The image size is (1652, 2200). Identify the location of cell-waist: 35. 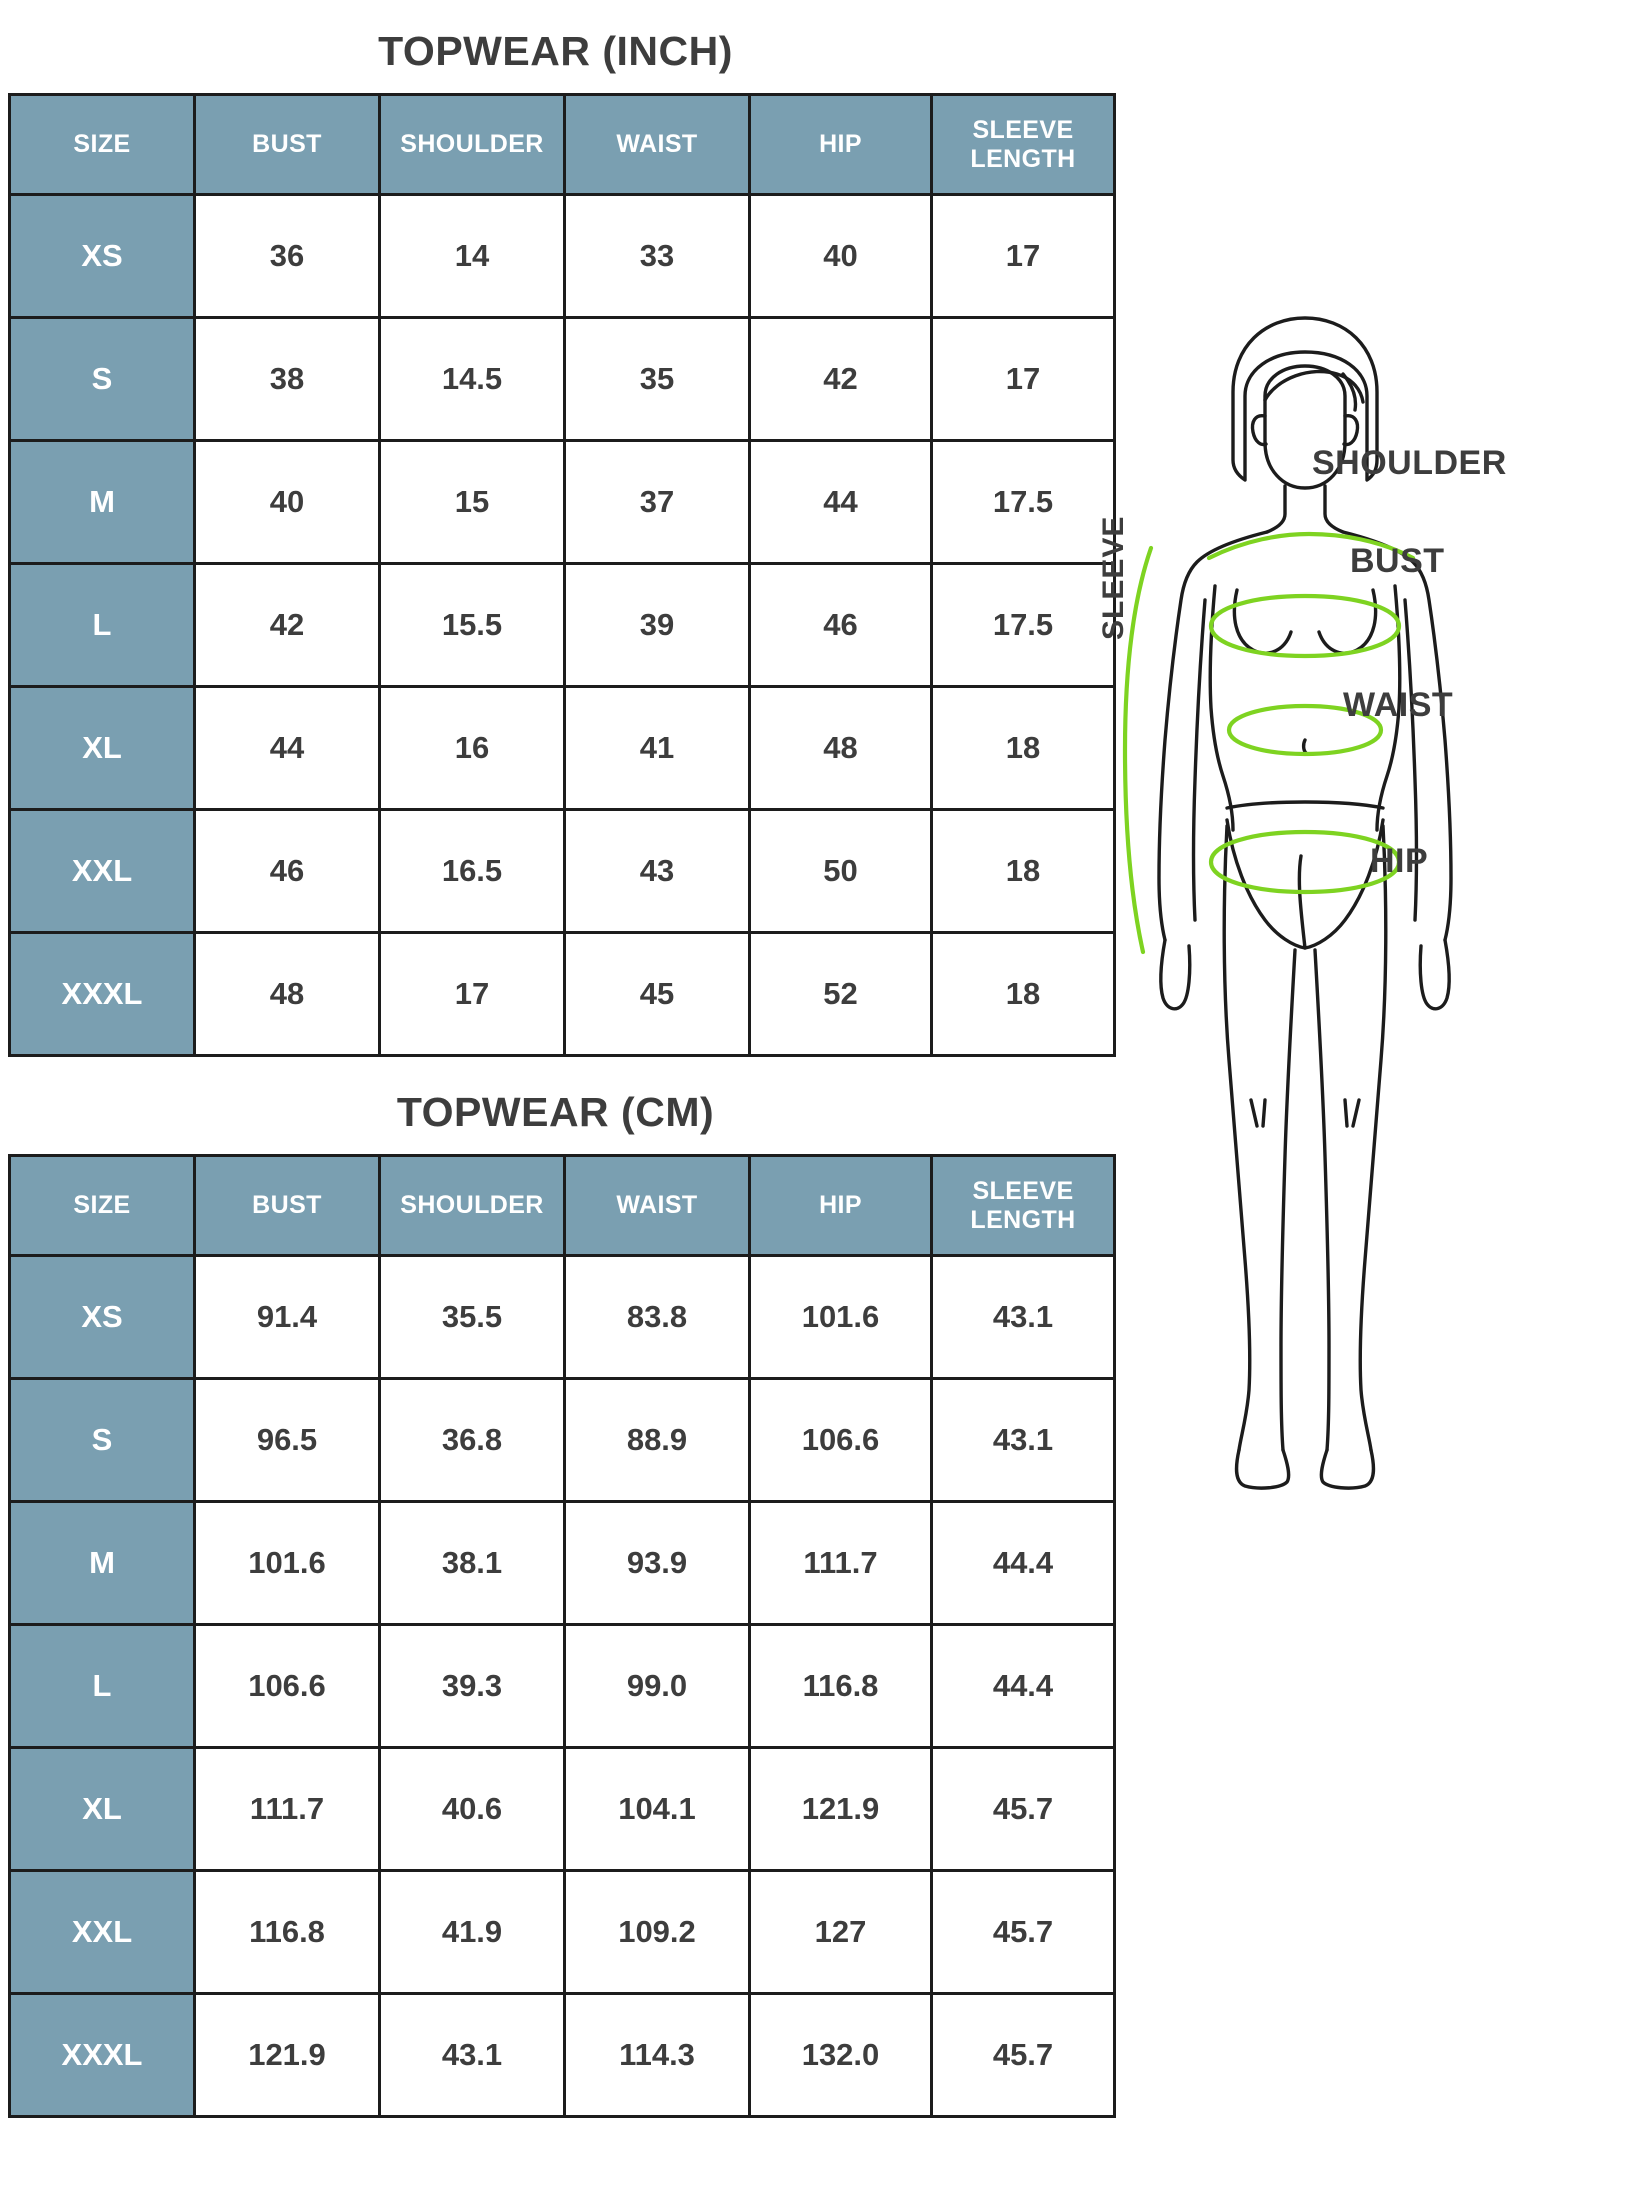
(657, 379).